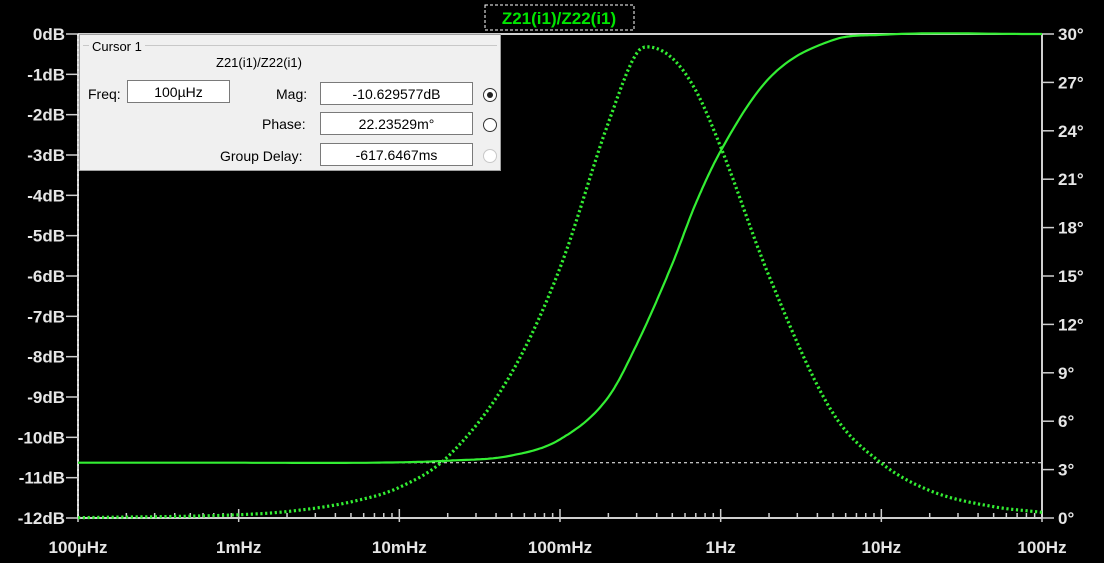  Describe the element at coordinates (46, 316) in the screenshot. I see `left-tick-label: -7dB` at that location.